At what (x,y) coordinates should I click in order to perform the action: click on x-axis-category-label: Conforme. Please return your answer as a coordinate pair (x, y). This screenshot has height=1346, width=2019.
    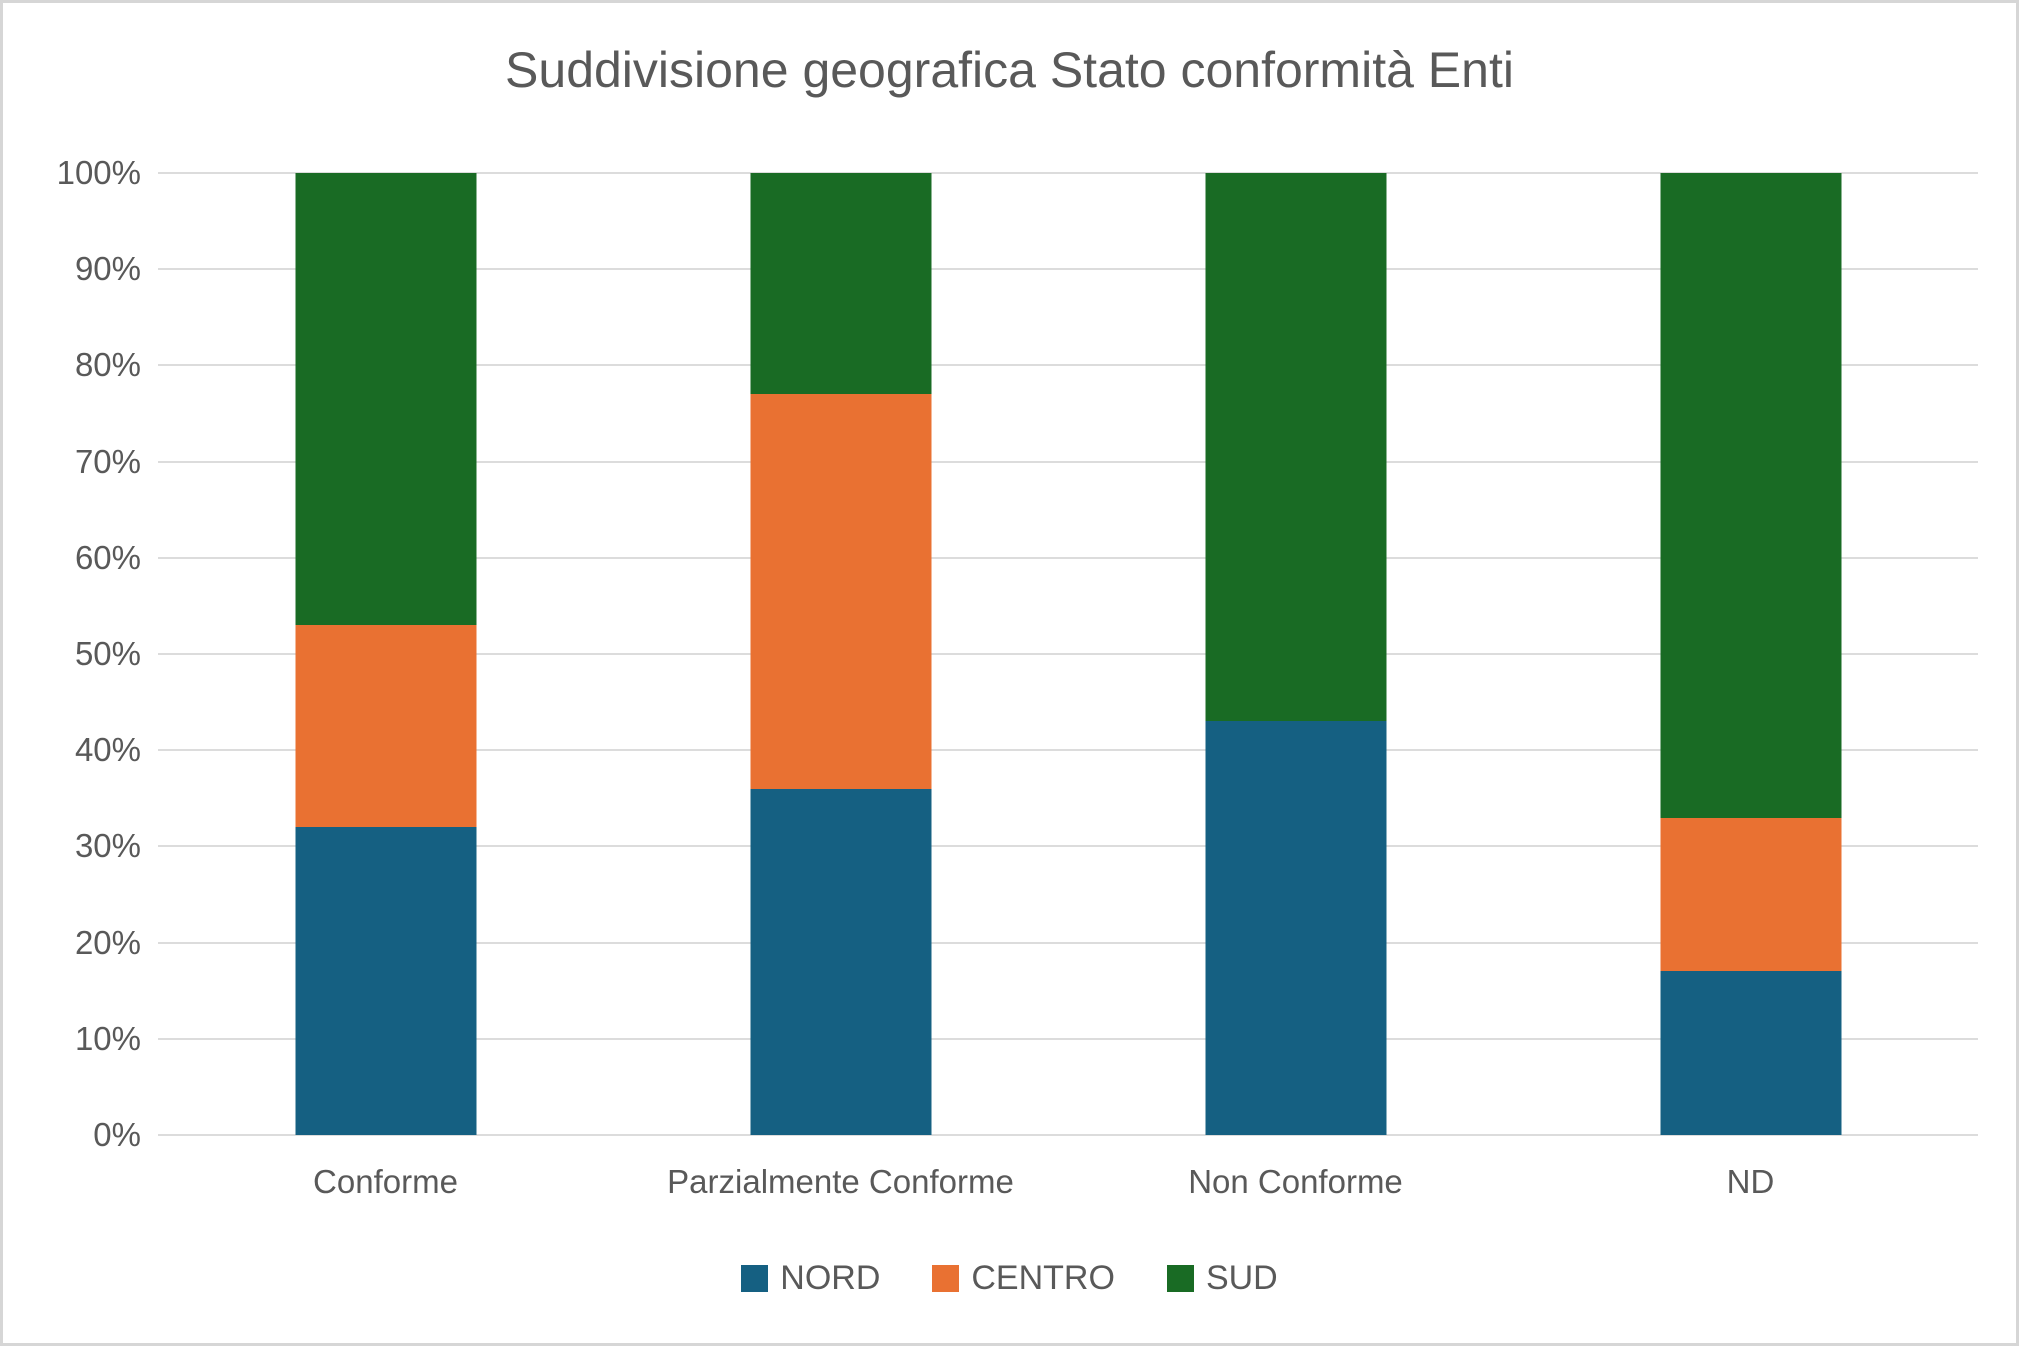
    Looking at the image, I should click on (385, 1181).